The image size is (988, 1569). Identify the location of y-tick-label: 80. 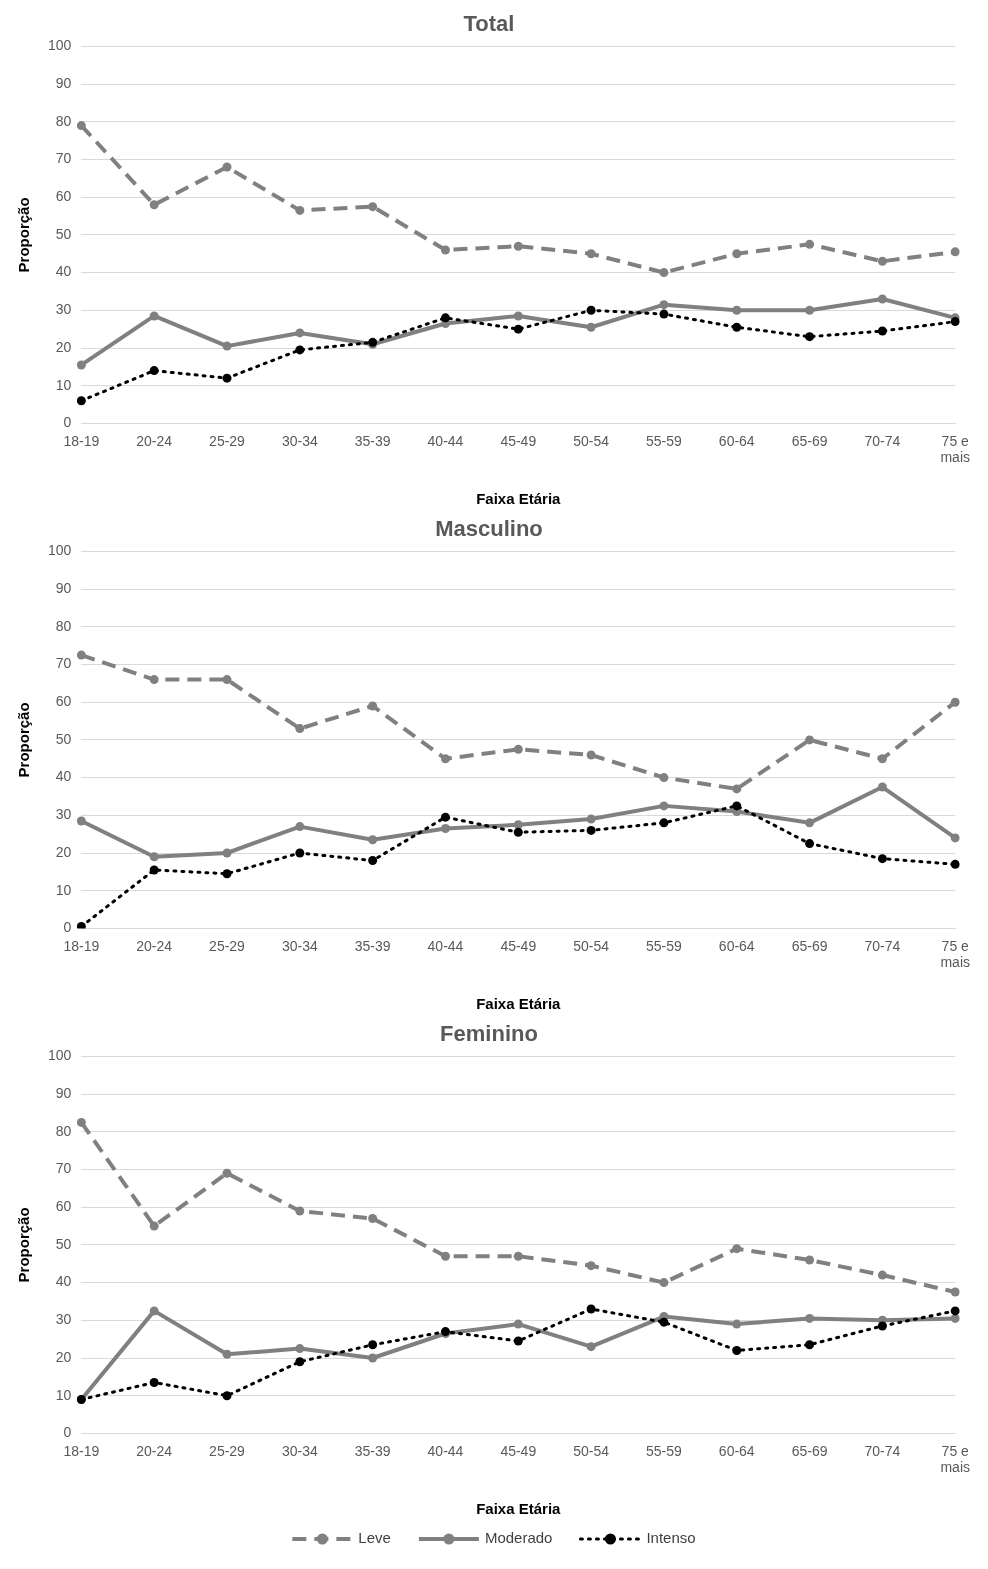
(63, 120).